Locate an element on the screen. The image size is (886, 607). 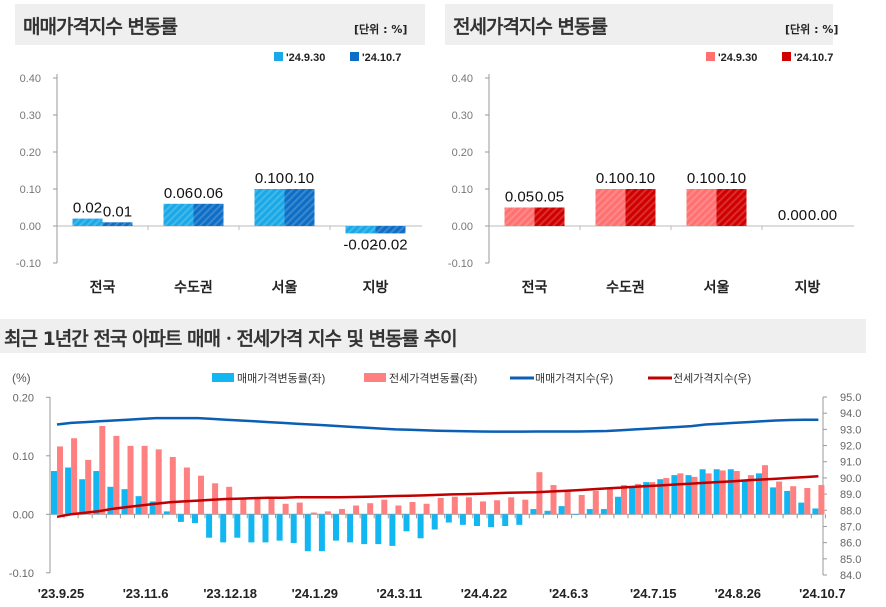
jeonse-category-label: 수도권 is located at coordinates (625, 287).